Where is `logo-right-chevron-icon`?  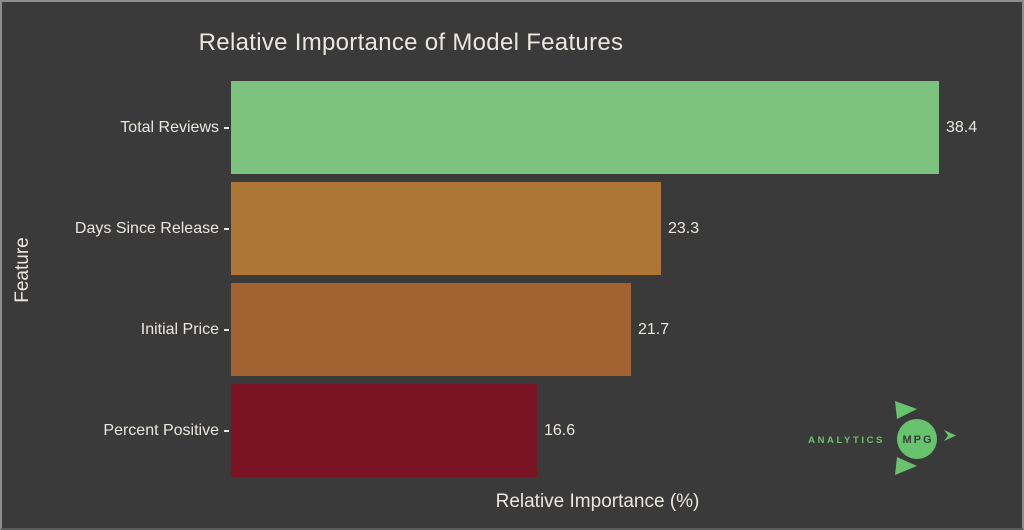 logo-right-chevron-icon is located at coordinates (950, 435).